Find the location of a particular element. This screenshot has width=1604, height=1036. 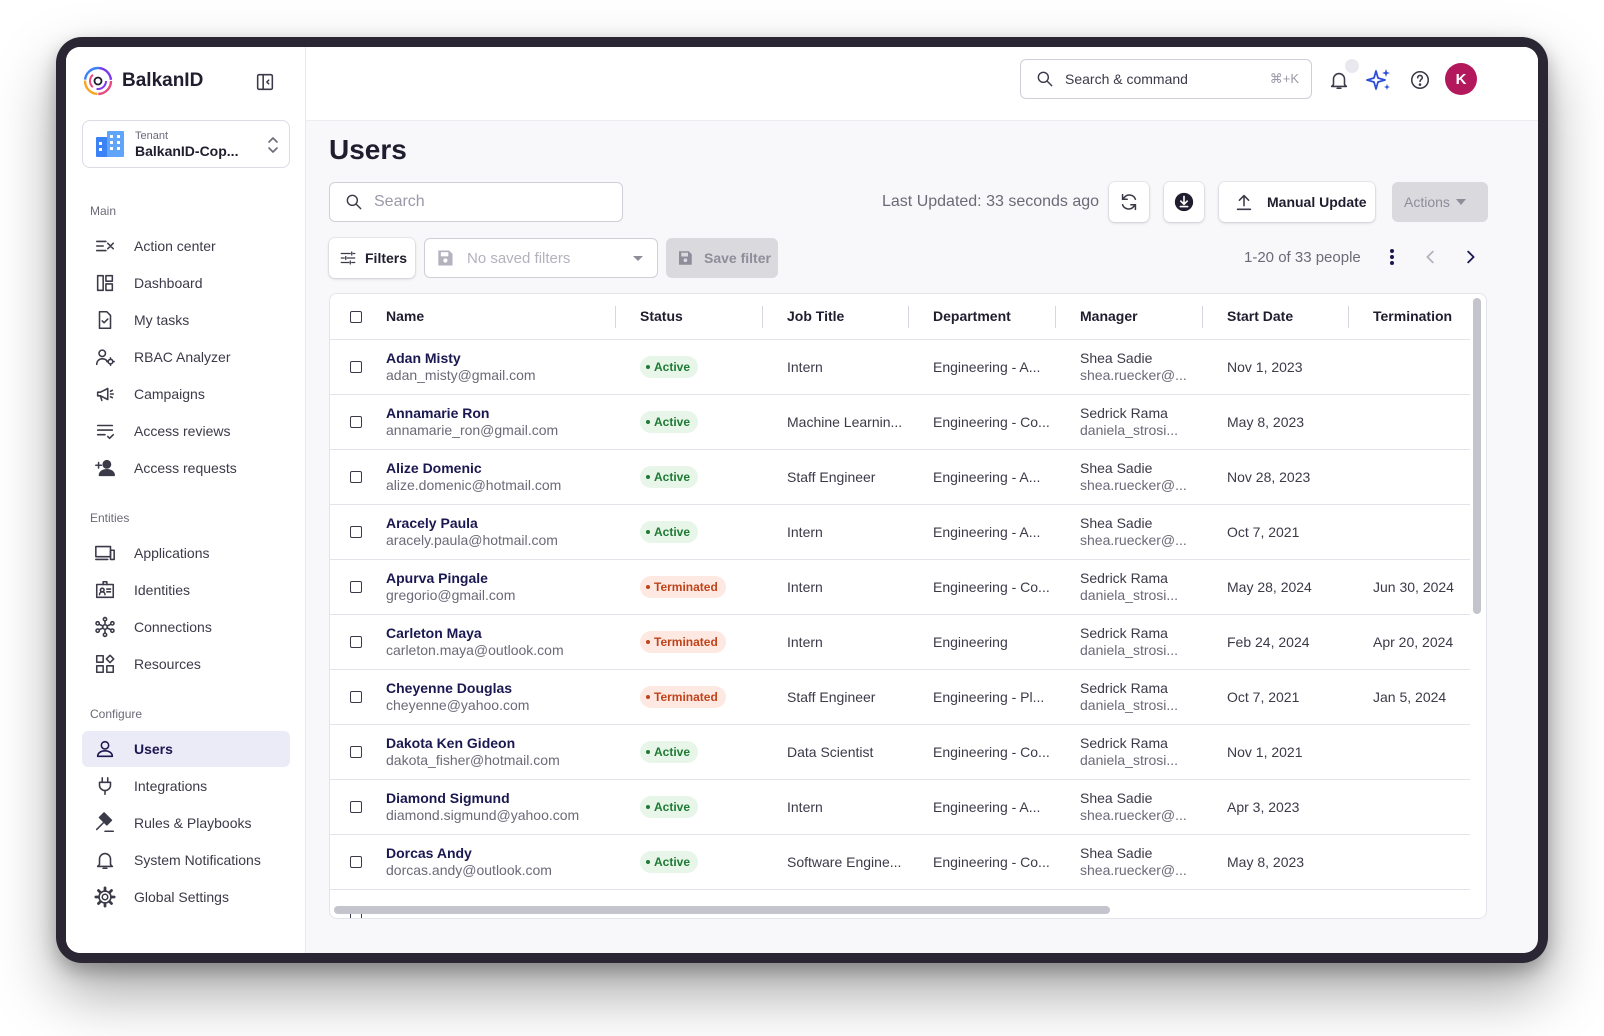

user-name: Diamond Sigmund is located at coordinates (448, 798).